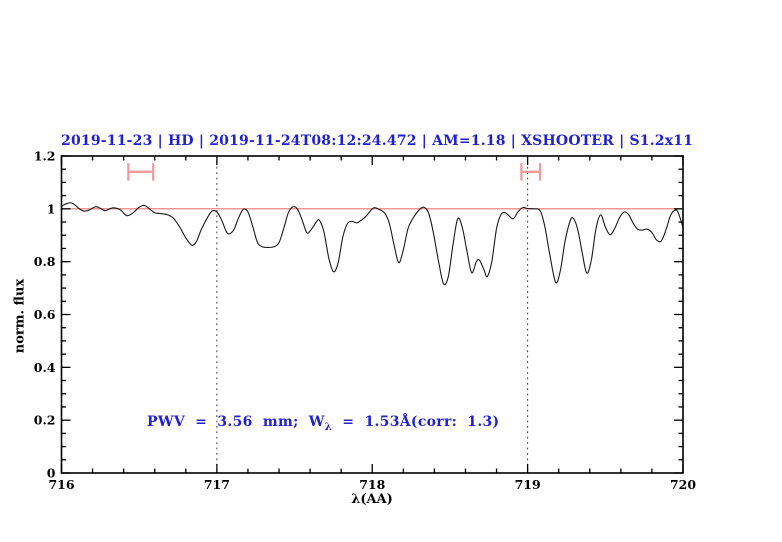 This screenshot has height=542, width=782. I want to click on y-tick-label-0.6: 0.6, so click(45, 314).